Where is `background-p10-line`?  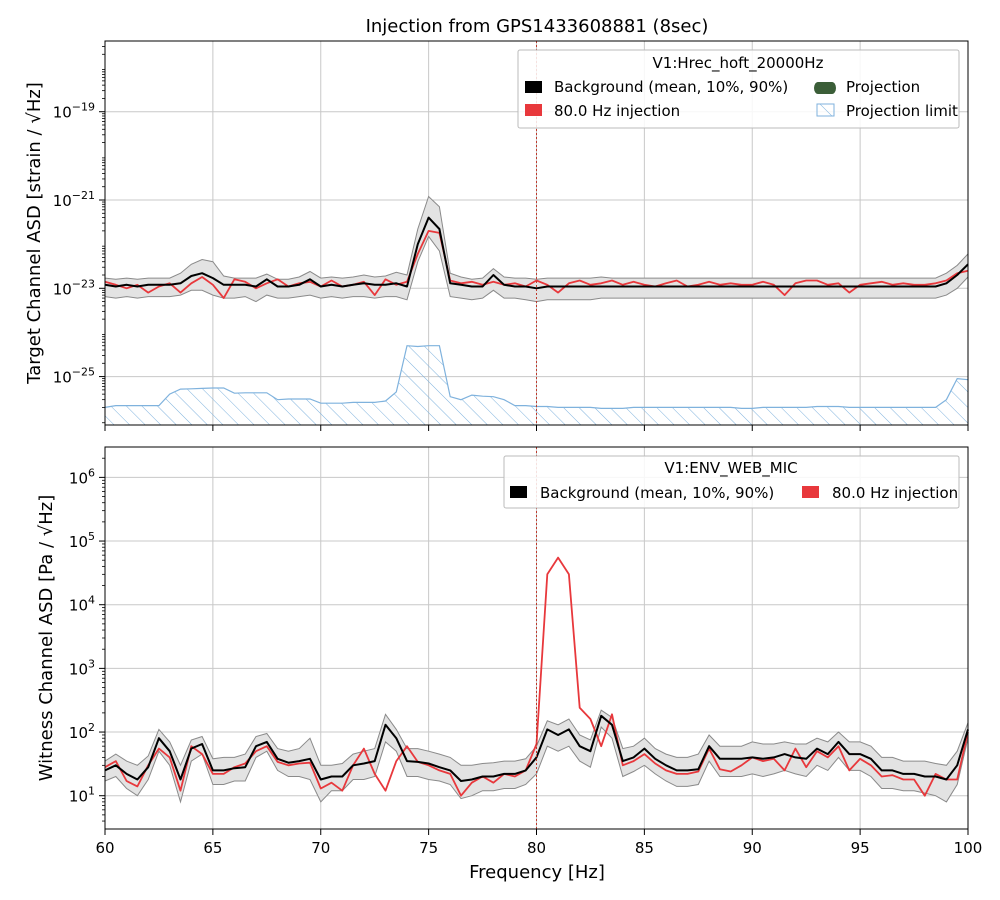 background-p10-line is located at coordinates (536, 765).